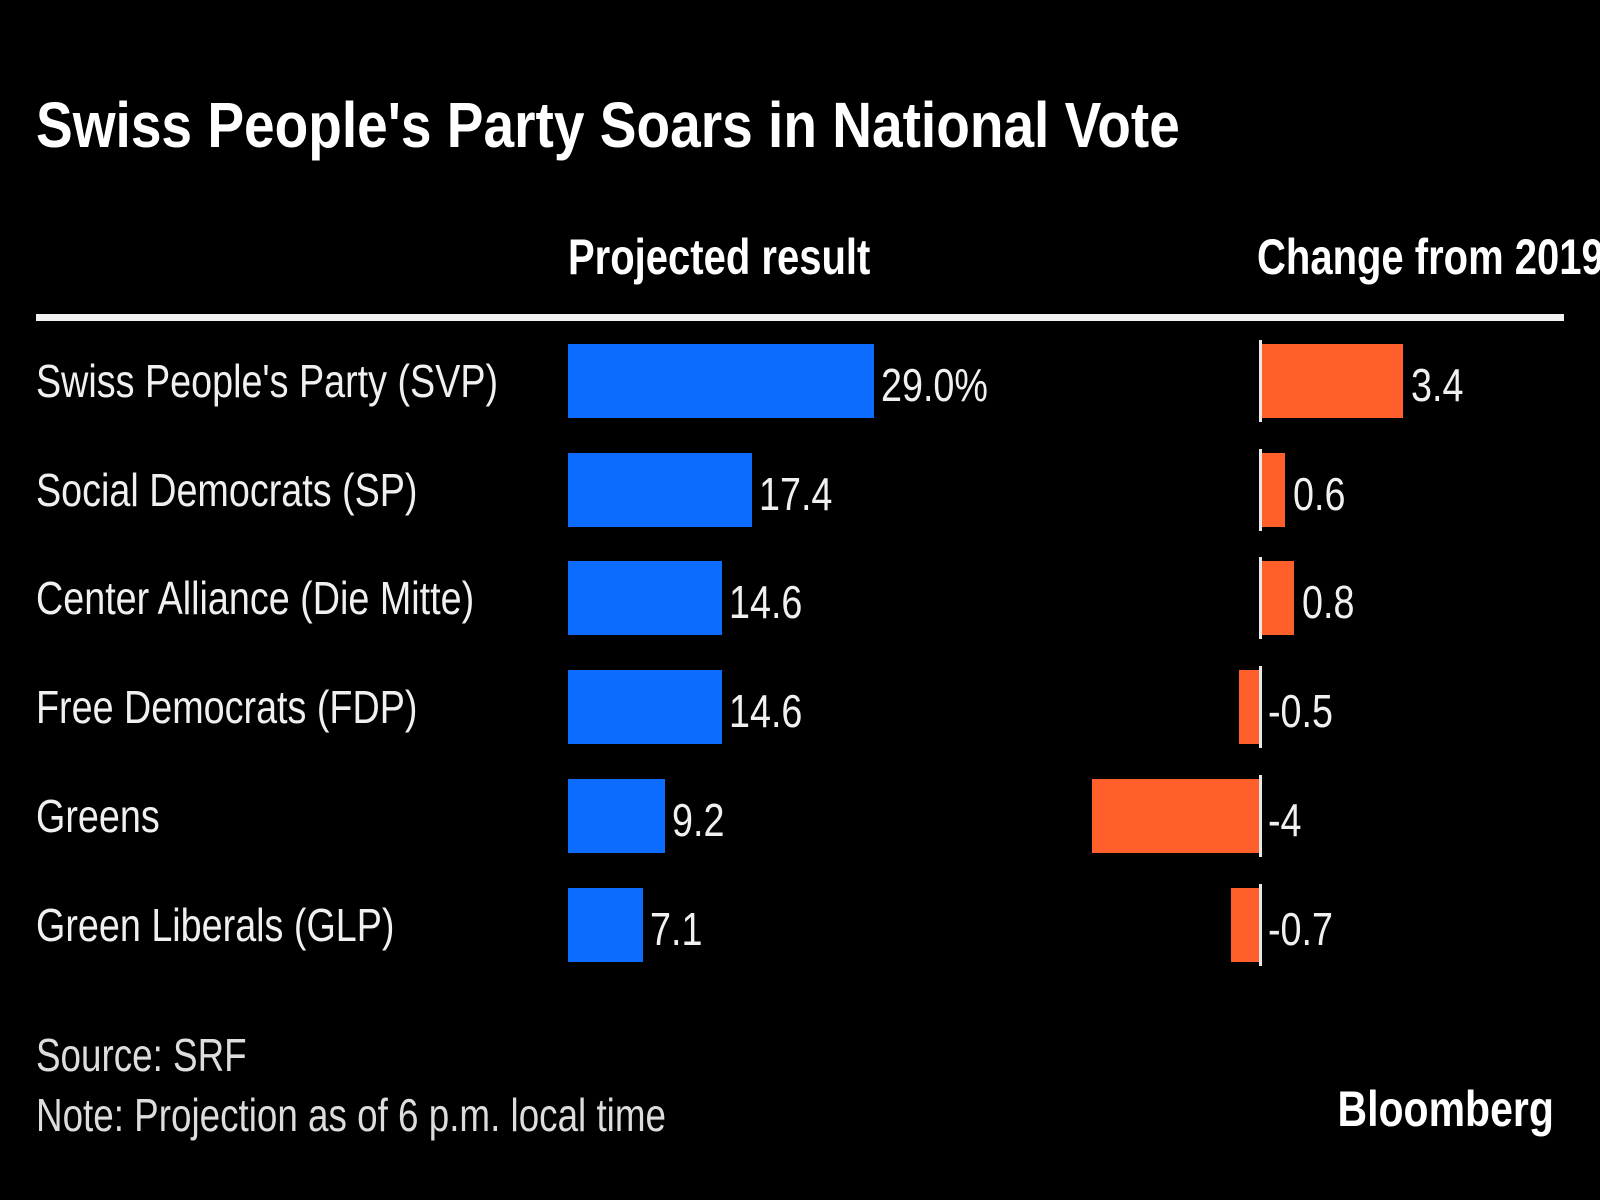  What do you see at coordinates (800, 317) in the screenshot?
I see `header-rule` at bounding box center [800, 317].